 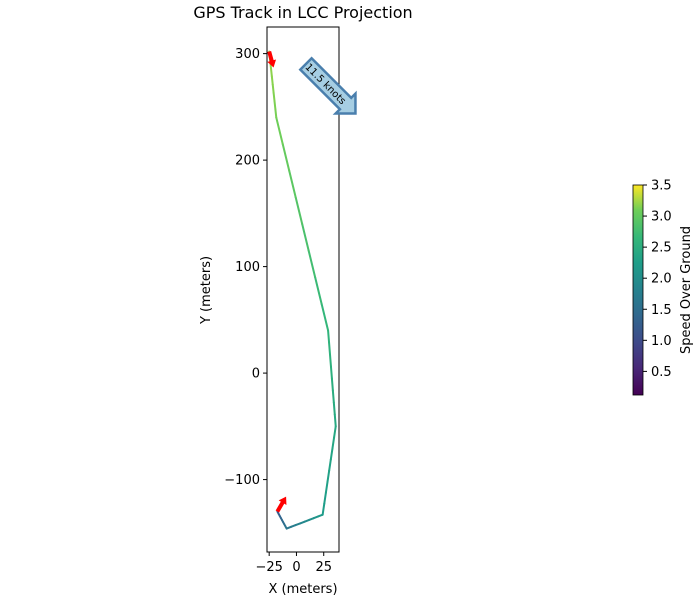 What do you see at coordinates (661, 217) in the screenshot?
I see `colorbar-tick-label: 3.0` at bounding box center [661, 217].